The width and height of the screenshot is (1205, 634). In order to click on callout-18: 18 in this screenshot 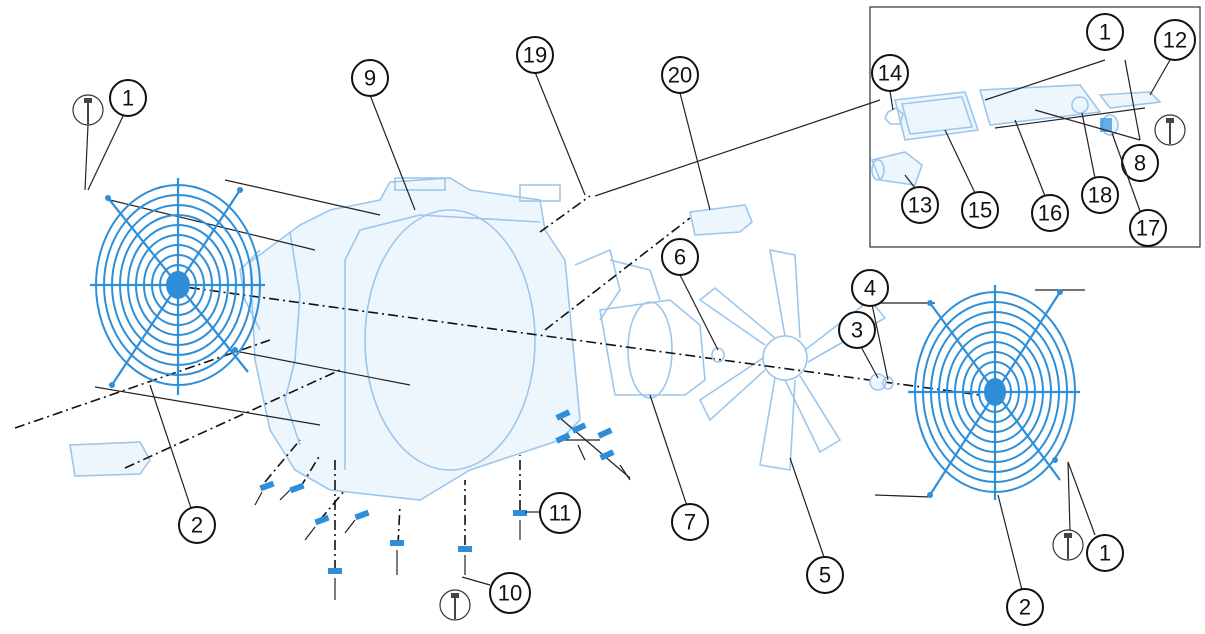, I will do `click(1100, 195)`.